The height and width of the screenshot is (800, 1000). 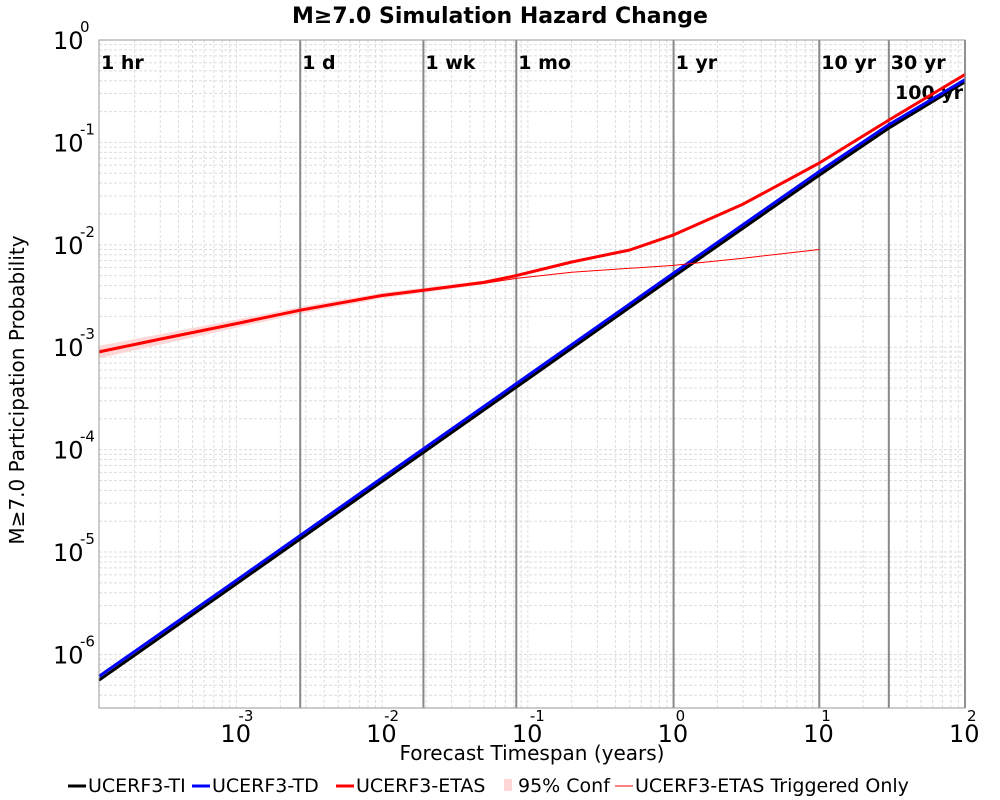 What do you see at coordinates (87, 129) in the screenshot?
I see `y-tick-exponent: -1` at bounding box center [87, 129].